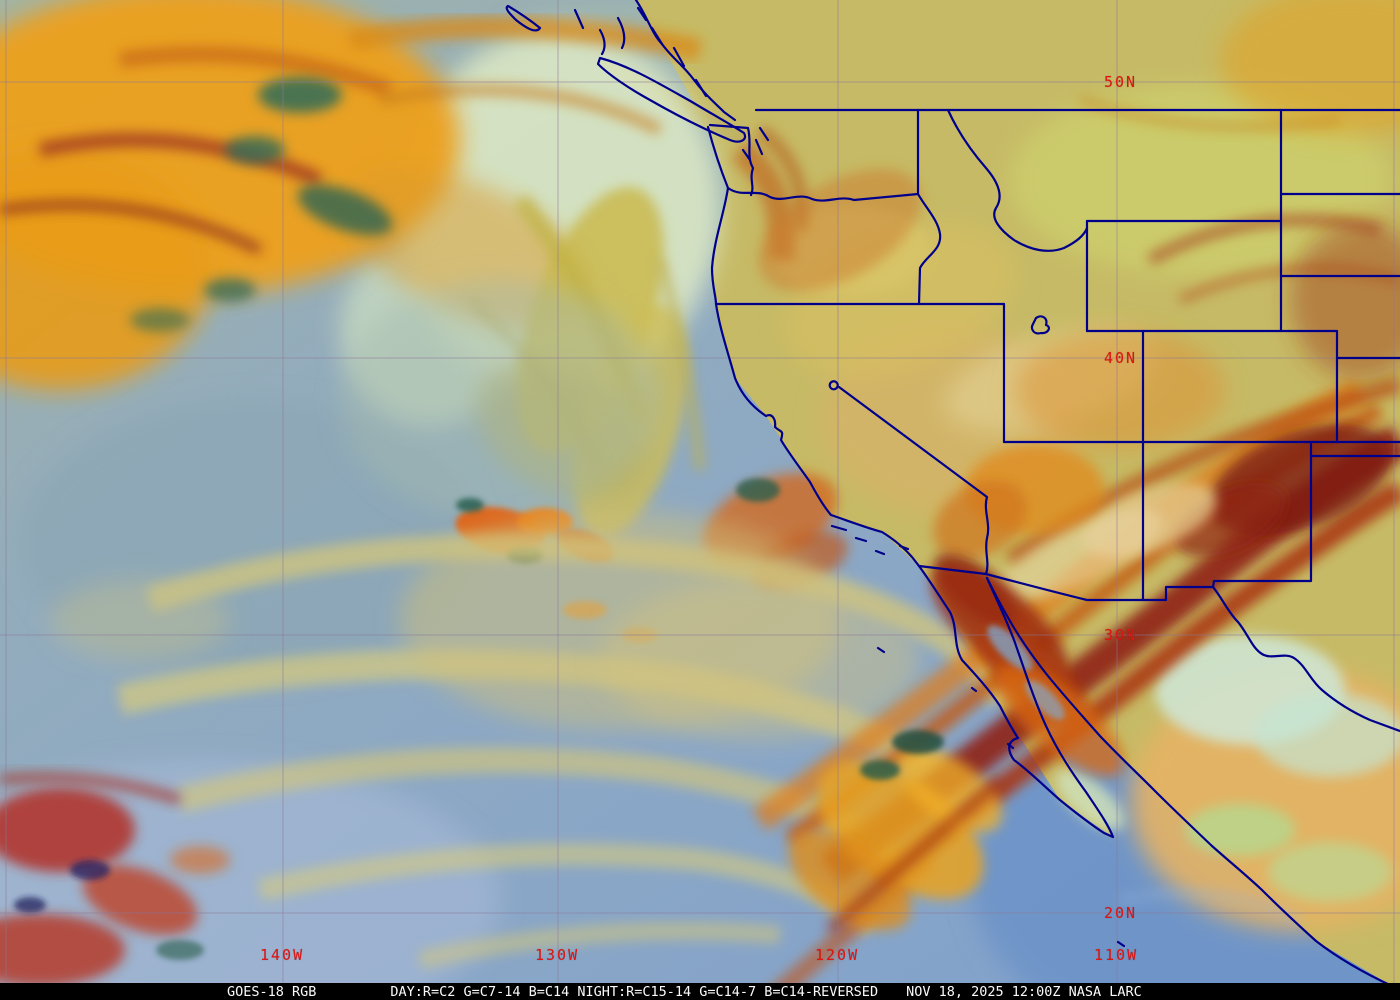  I want to click on product-label: GOES-18 RGB, so click(272, 991).